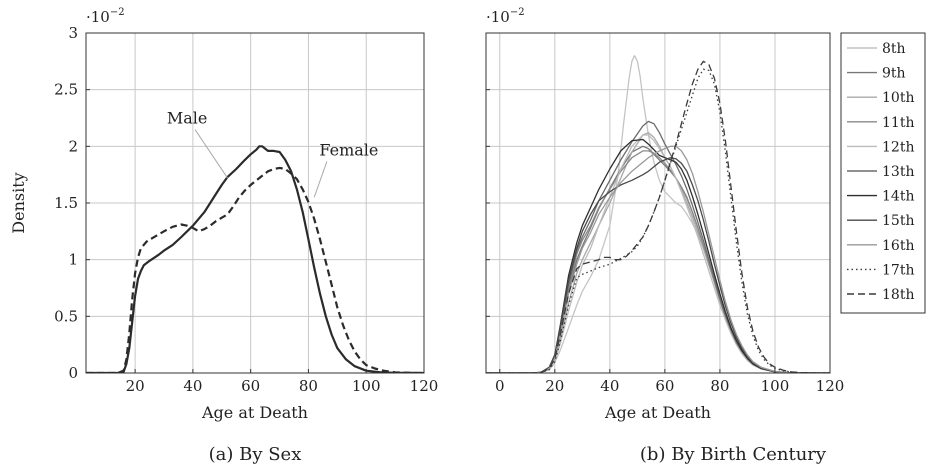 The image size is (927, 468). Describe the element at coordinates (187, 118) in the screenshot. I see `annotation-male: Male` at that location.